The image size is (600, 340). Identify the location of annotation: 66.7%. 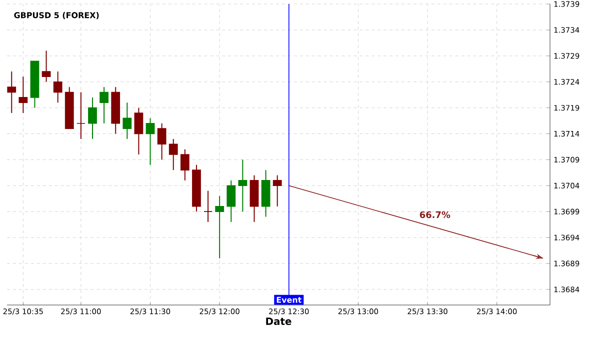
(435, 214).